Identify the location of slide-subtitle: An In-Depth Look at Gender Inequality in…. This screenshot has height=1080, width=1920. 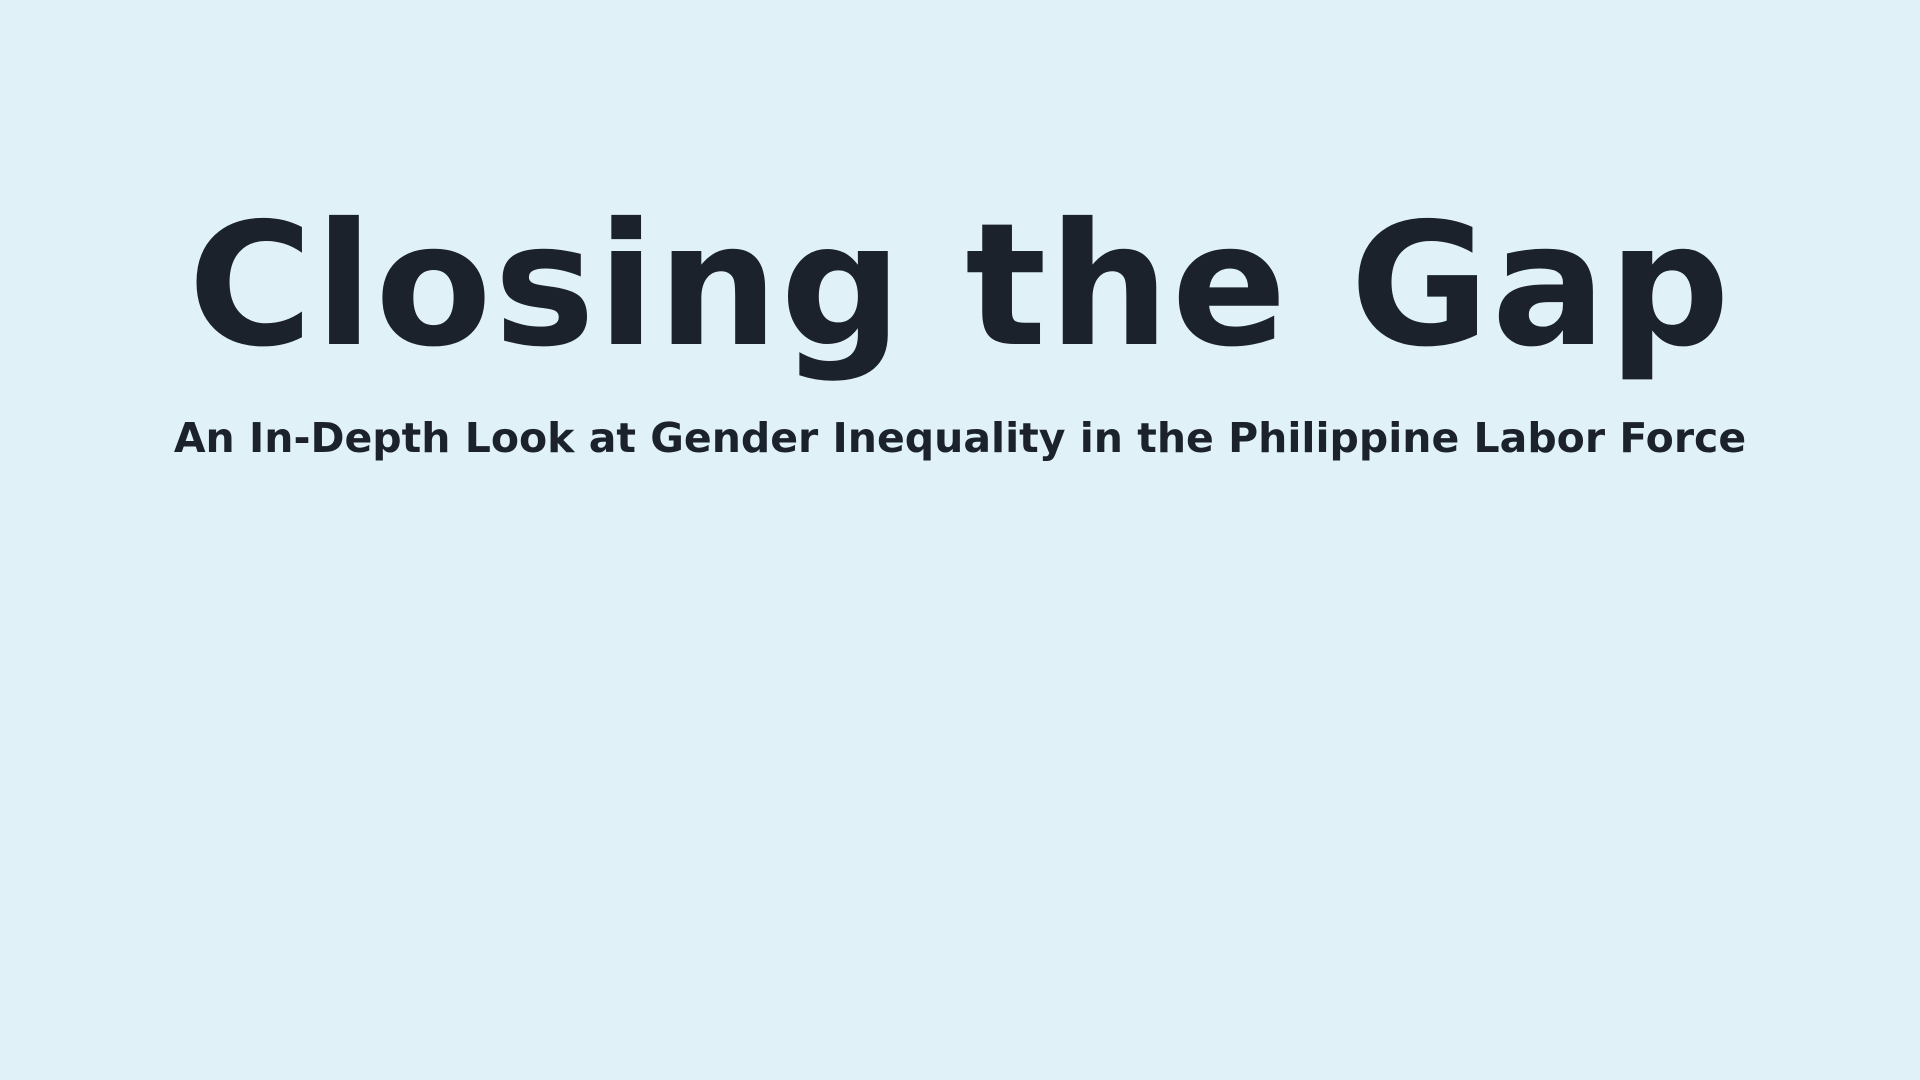
(960, 438).